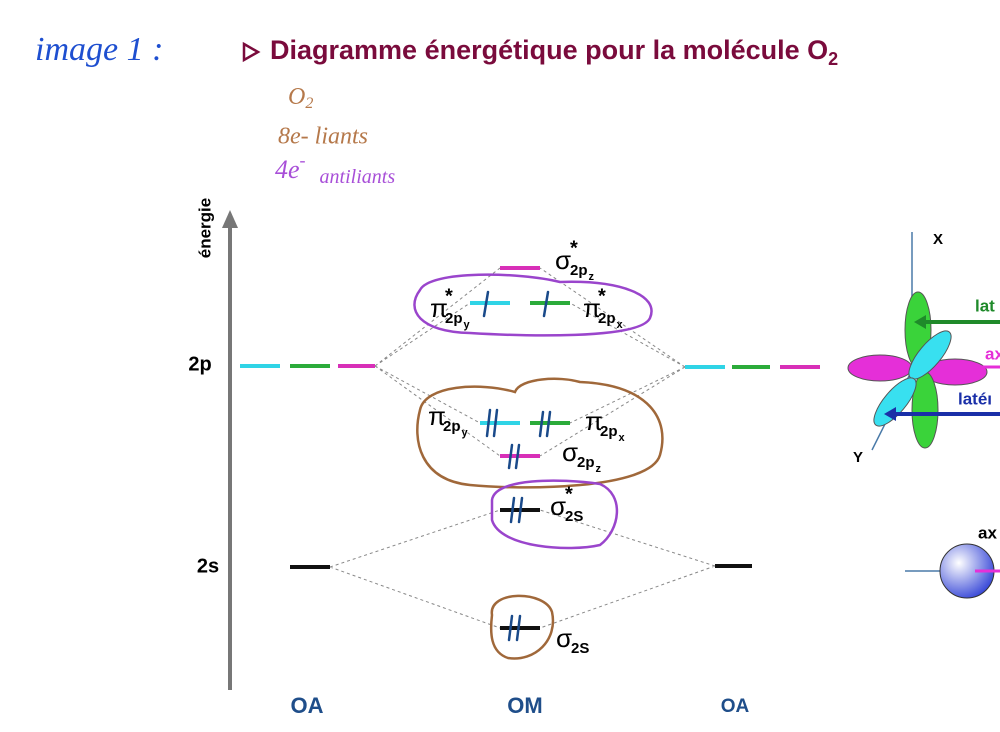 The width and height of the screenshot is (1000, 732). What do you see at coordinates (524, 705) in the screenshot?
I see `column-label: OM` at bounding box center [524, 705].